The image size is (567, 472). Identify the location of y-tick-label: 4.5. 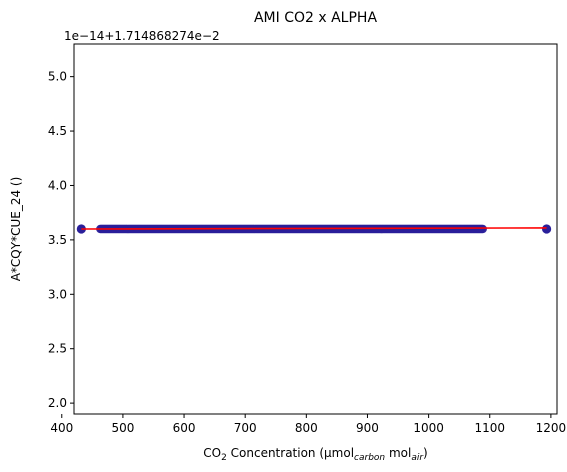
(57, 131).